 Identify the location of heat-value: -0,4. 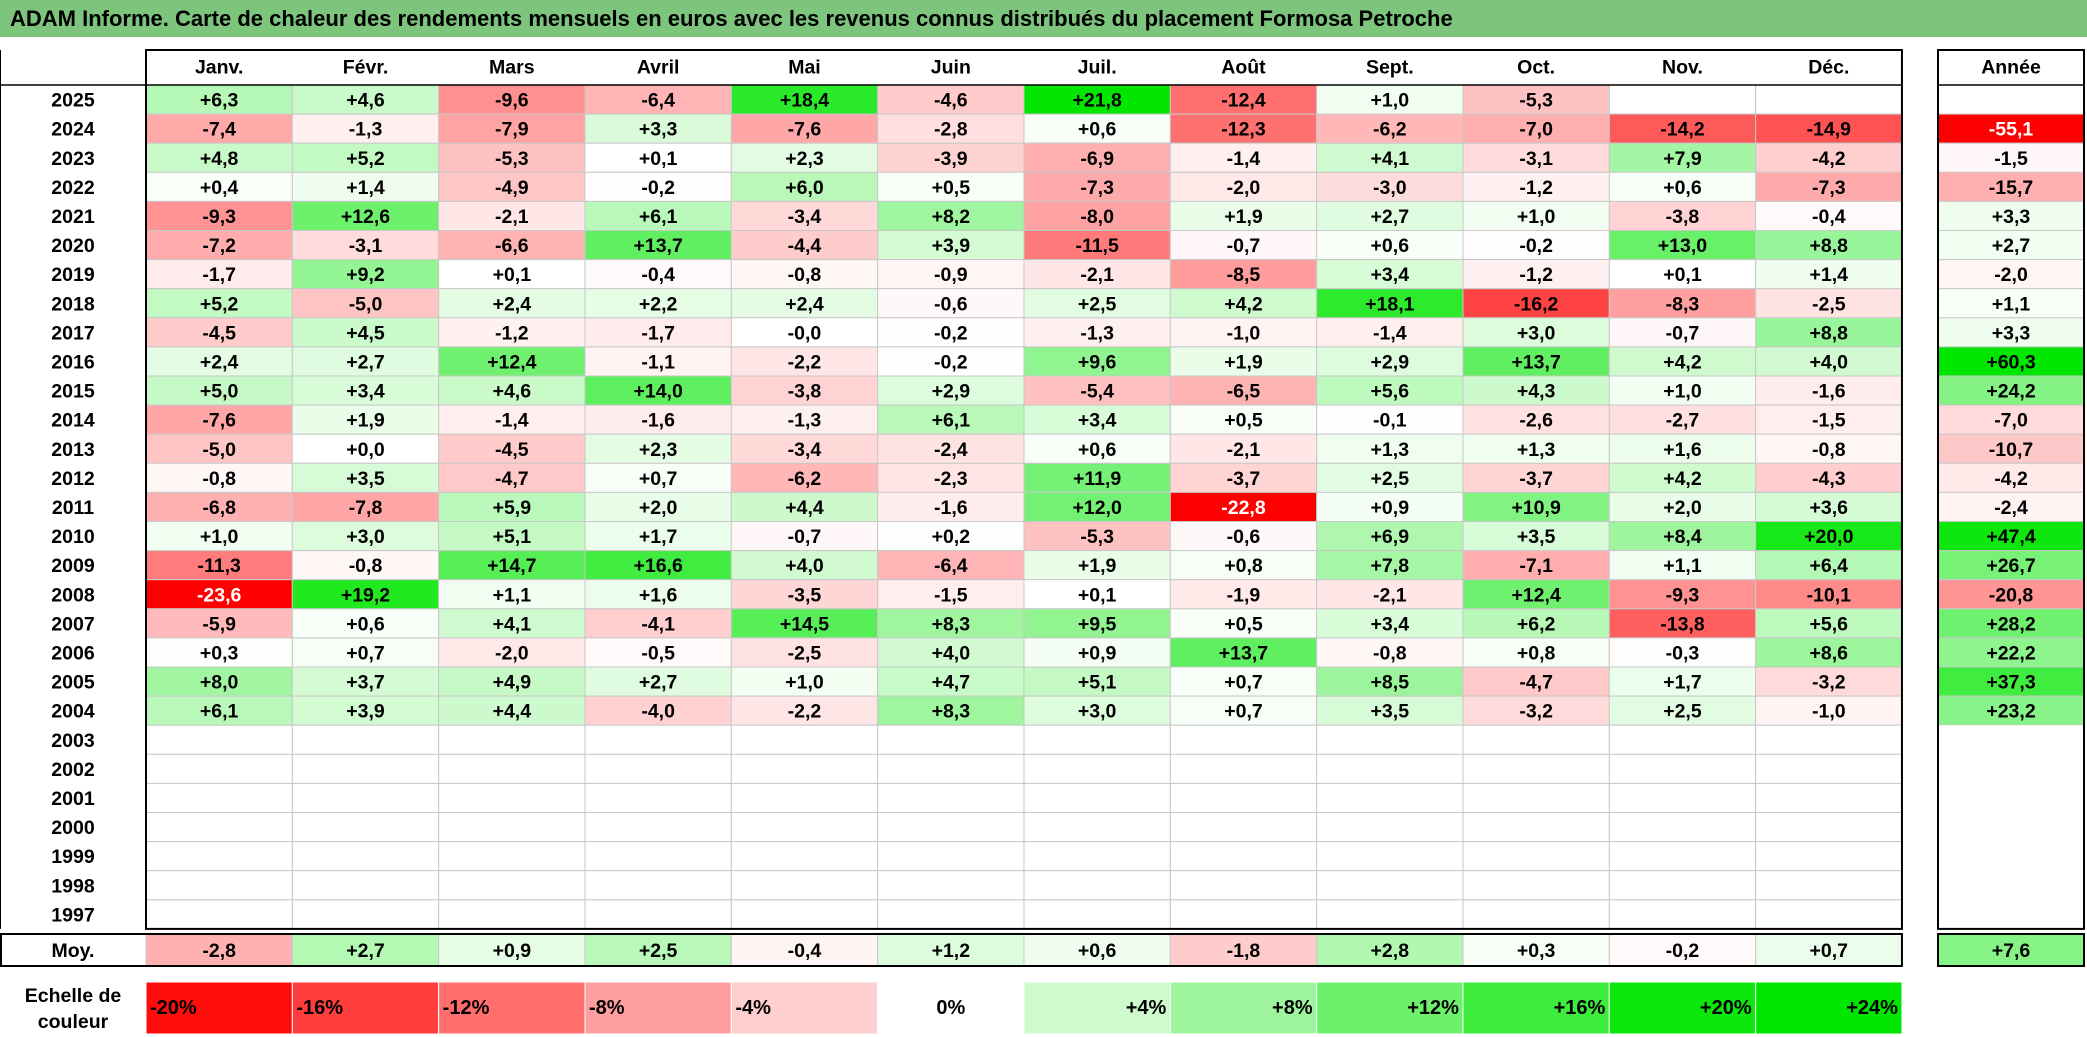
(658, 275).